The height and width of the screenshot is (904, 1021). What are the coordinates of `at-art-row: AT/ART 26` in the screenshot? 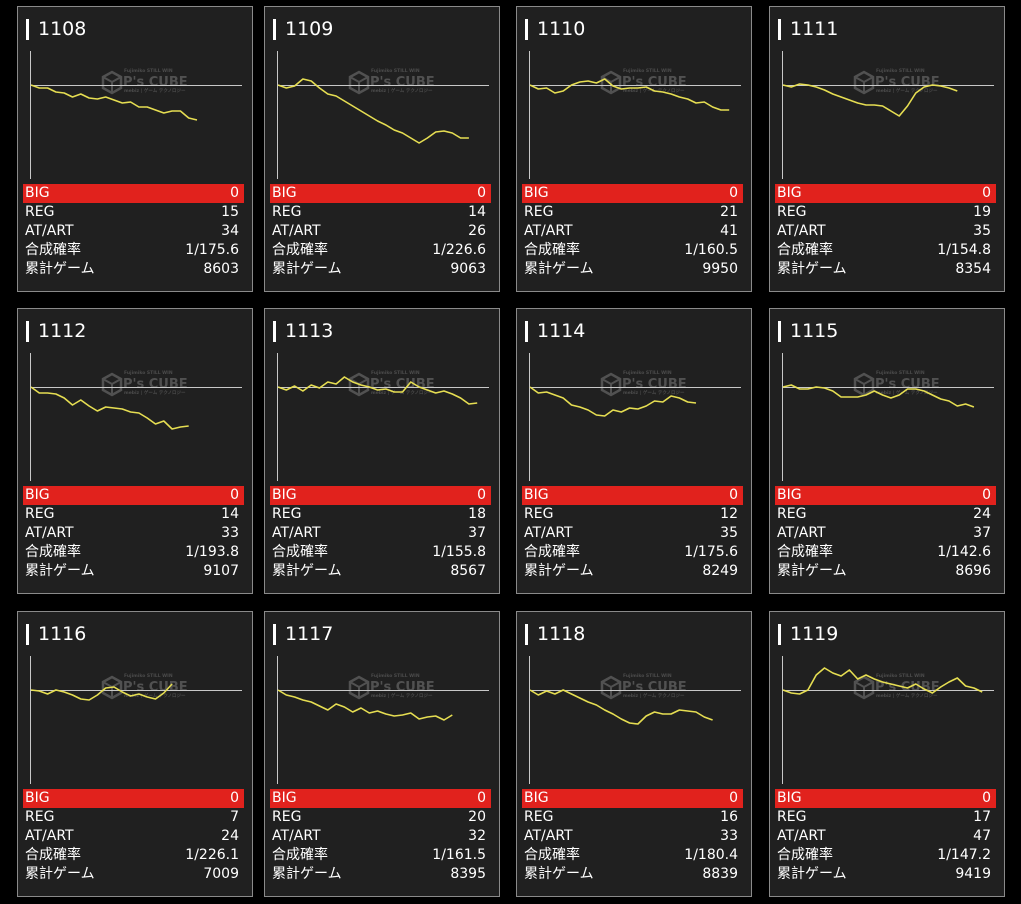 It's located at (380, 231).